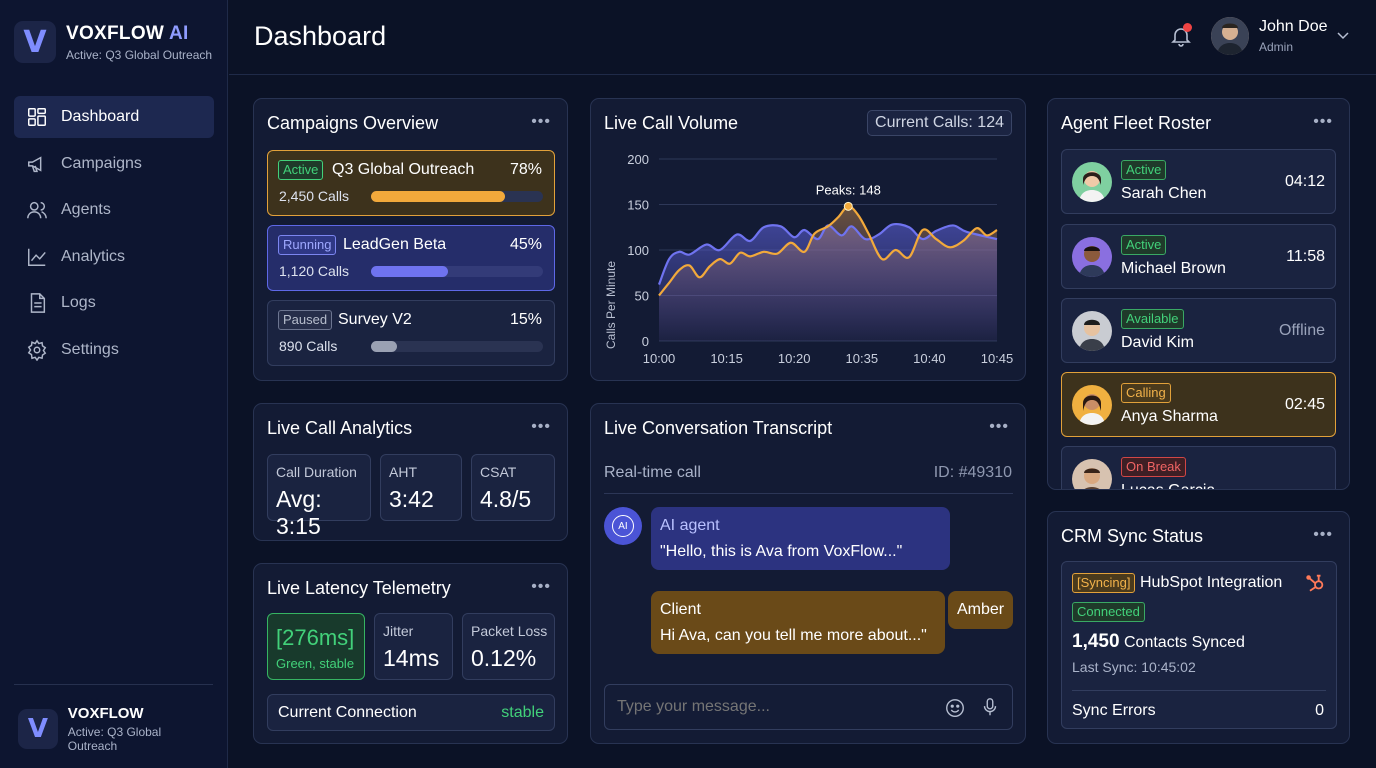  Describe the element at coordinates (114, 350) in the screenshot. I see `sidebar-item-settings: Settings` at that location.